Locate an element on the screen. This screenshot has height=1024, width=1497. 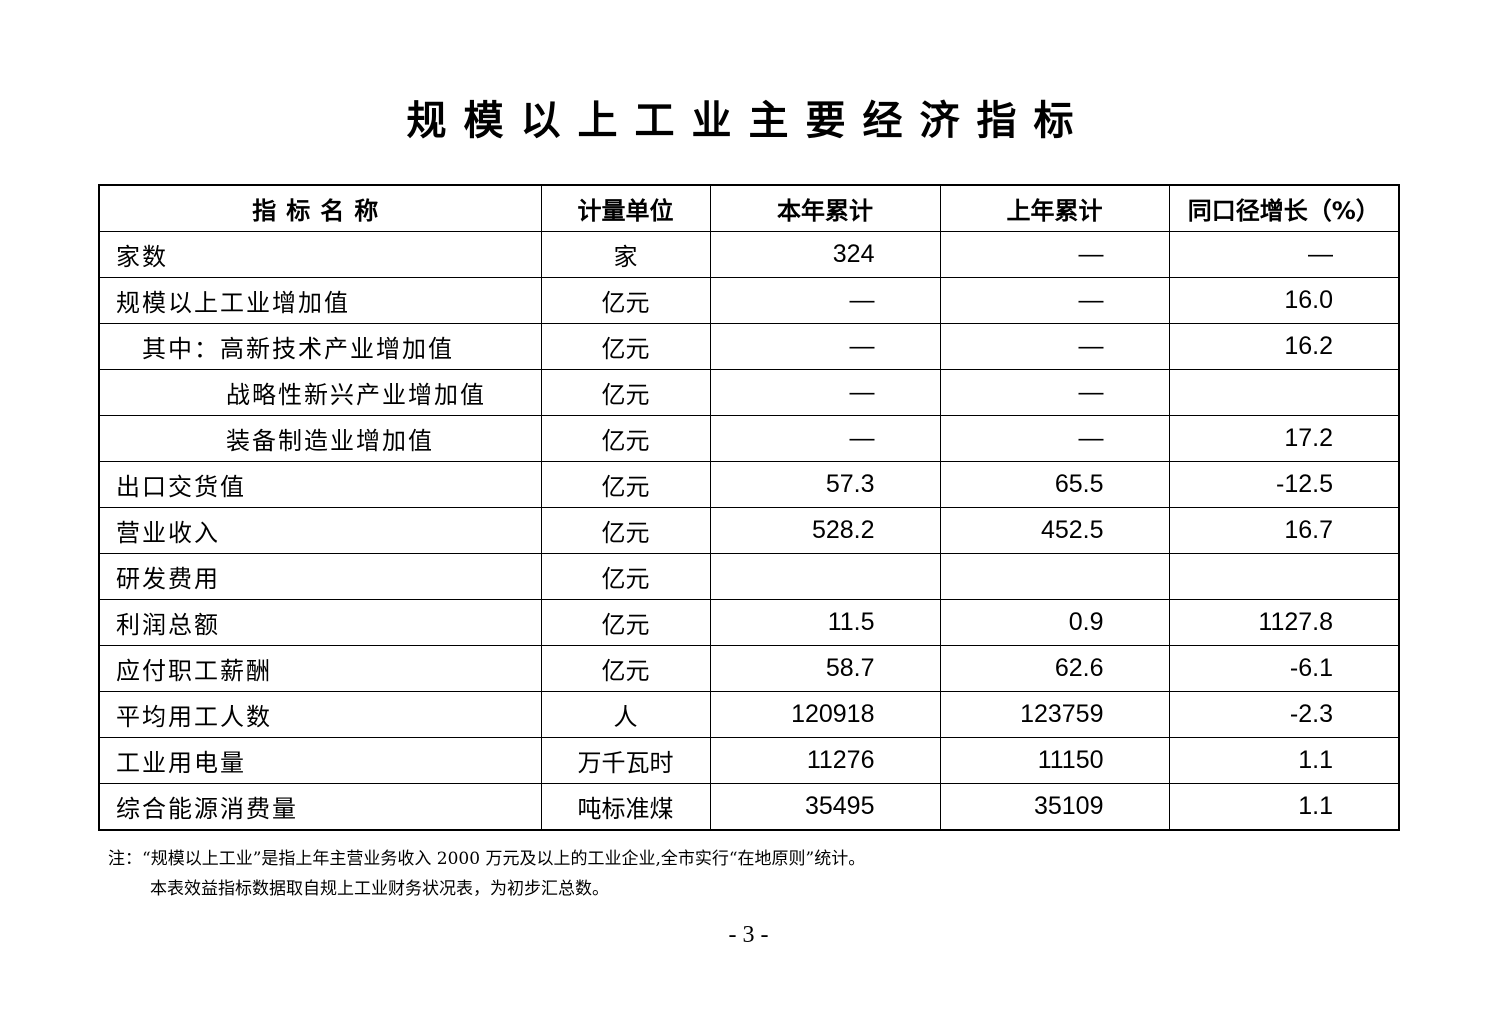
header-previous-year: 上年累计 is located at coordinates (1054, 208).